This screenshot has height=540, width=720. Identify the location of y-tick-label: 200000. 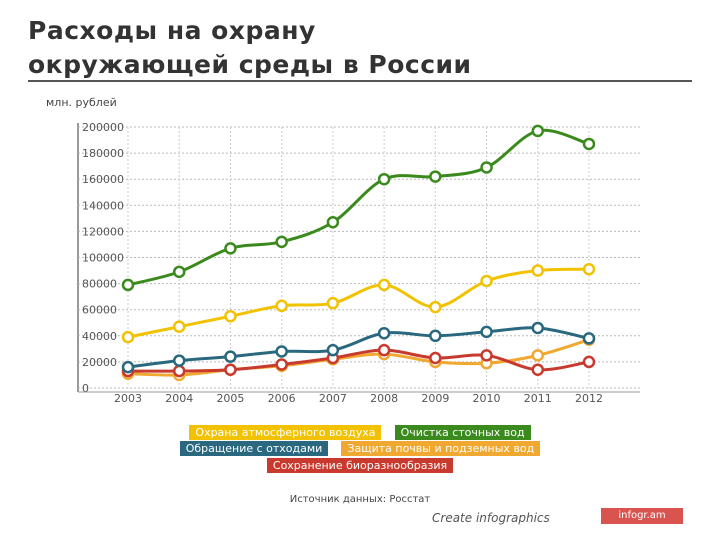
(103, 127).